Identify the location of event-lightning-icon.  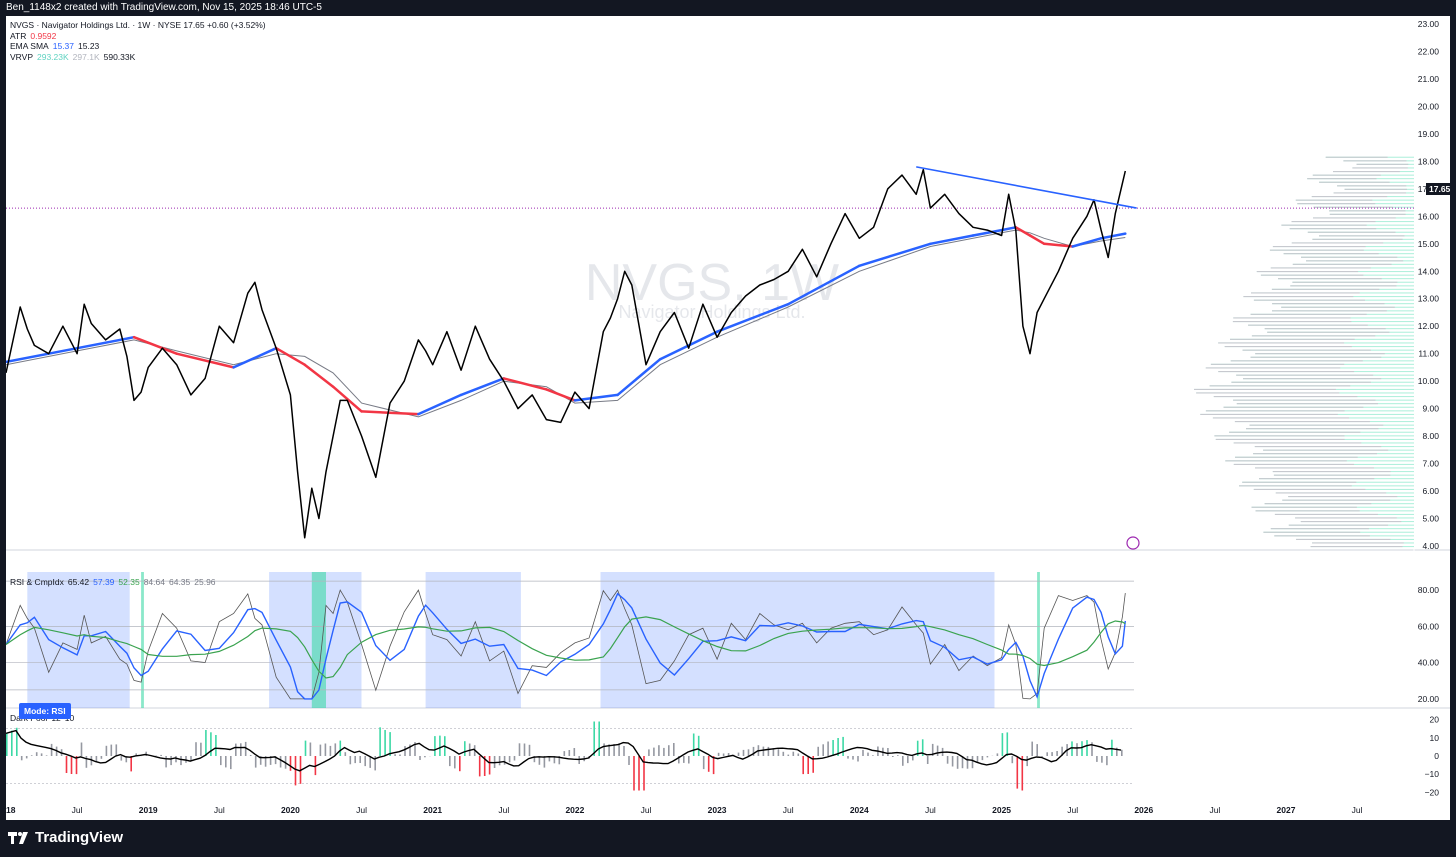
(1133, 543).